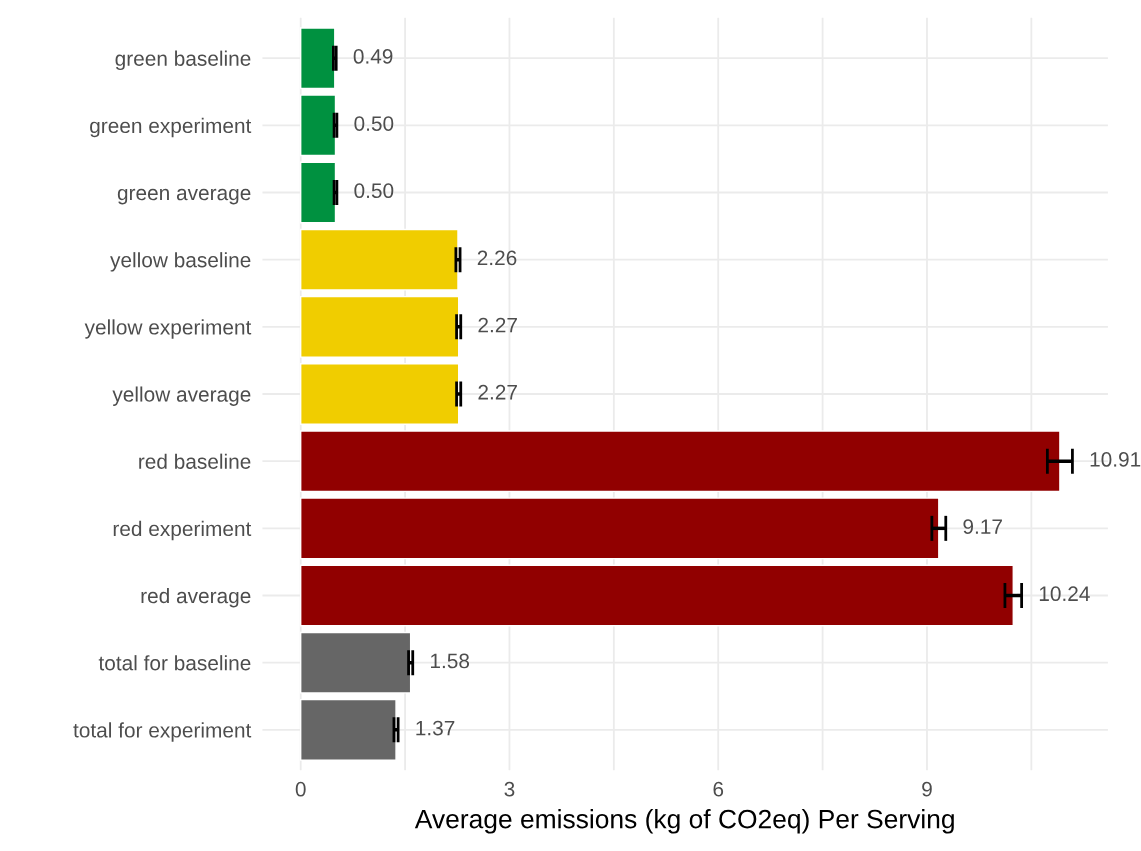  Describe the element at coordinates (509, 789) in the screenshot. I see `x-tick-label: 3` at that location.